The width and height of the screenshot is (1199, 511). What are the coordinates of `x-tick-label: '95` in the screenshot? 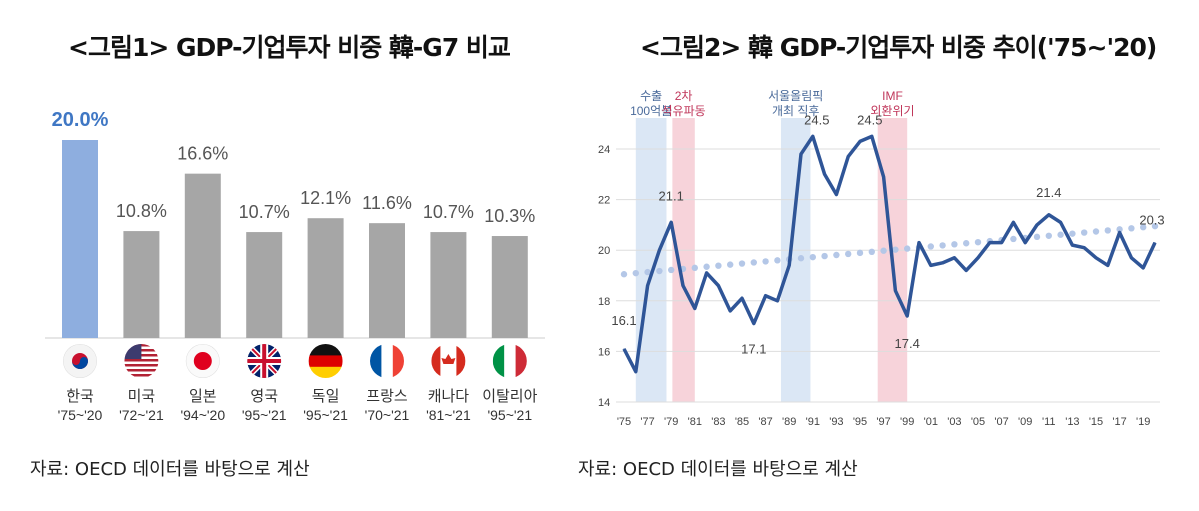 It's located at (860, 422).